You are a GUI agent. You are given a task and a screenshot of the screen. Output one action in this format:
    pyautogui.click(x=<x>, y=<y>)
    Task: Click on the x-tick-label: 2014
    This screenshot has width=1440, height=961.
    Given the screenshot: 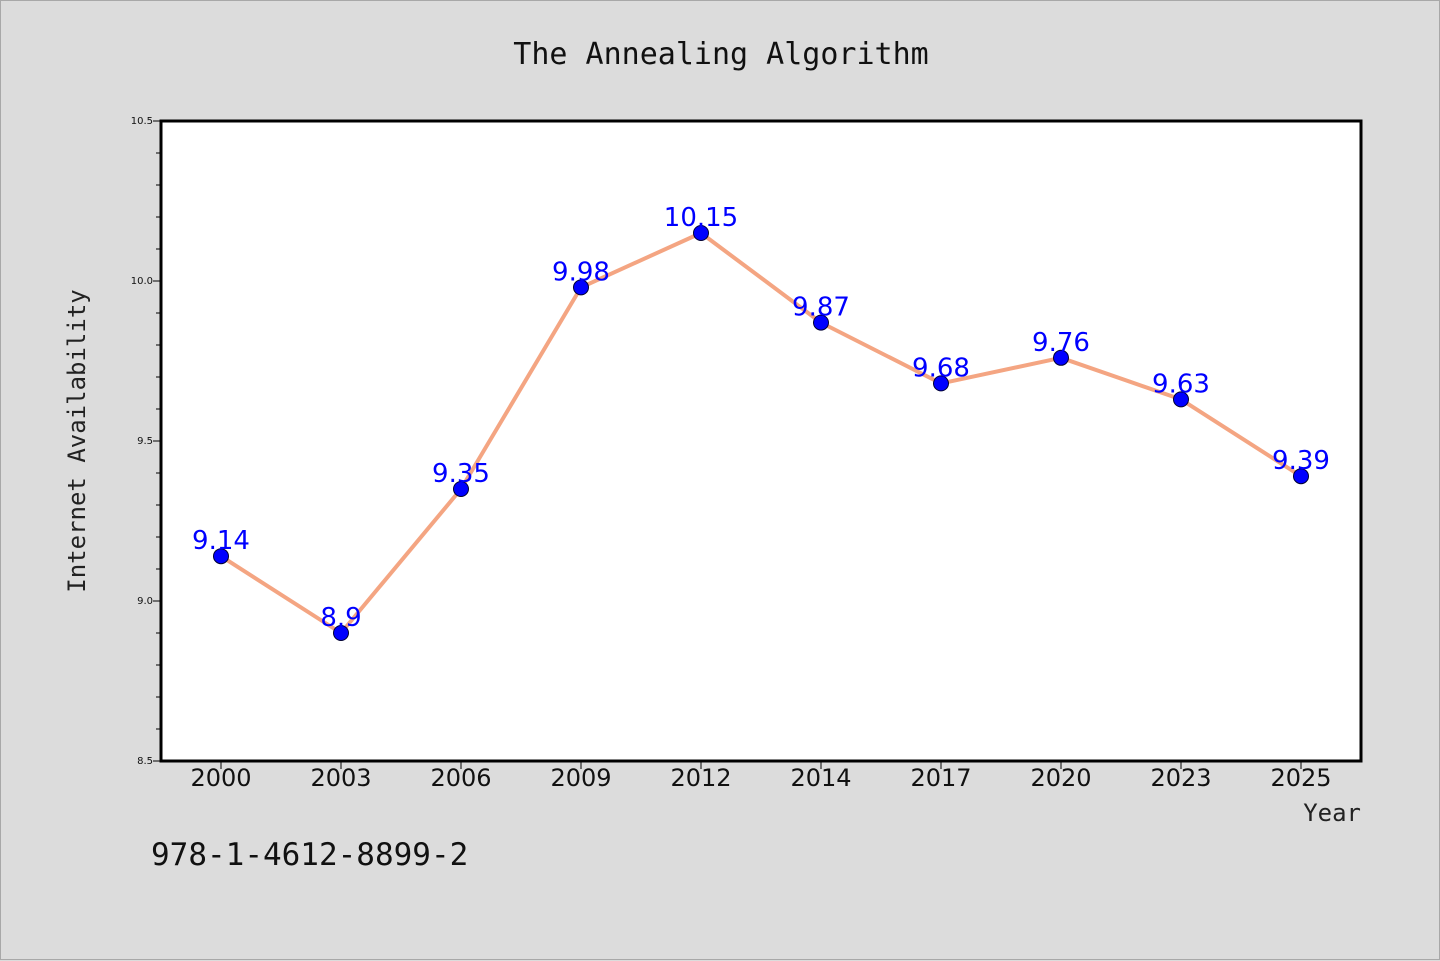 What is the action you would take?
    pyautogui.click(x=820, y=778)
    